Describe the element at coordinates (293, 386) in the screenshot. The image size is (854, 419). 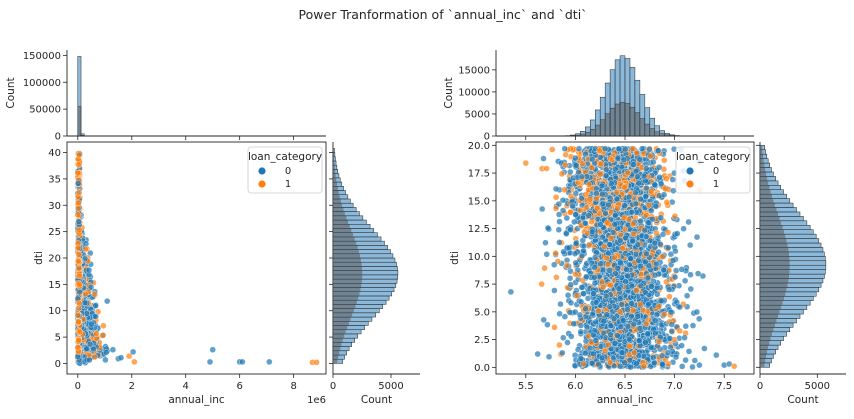
I see `x-tick-label: 8` at that location.